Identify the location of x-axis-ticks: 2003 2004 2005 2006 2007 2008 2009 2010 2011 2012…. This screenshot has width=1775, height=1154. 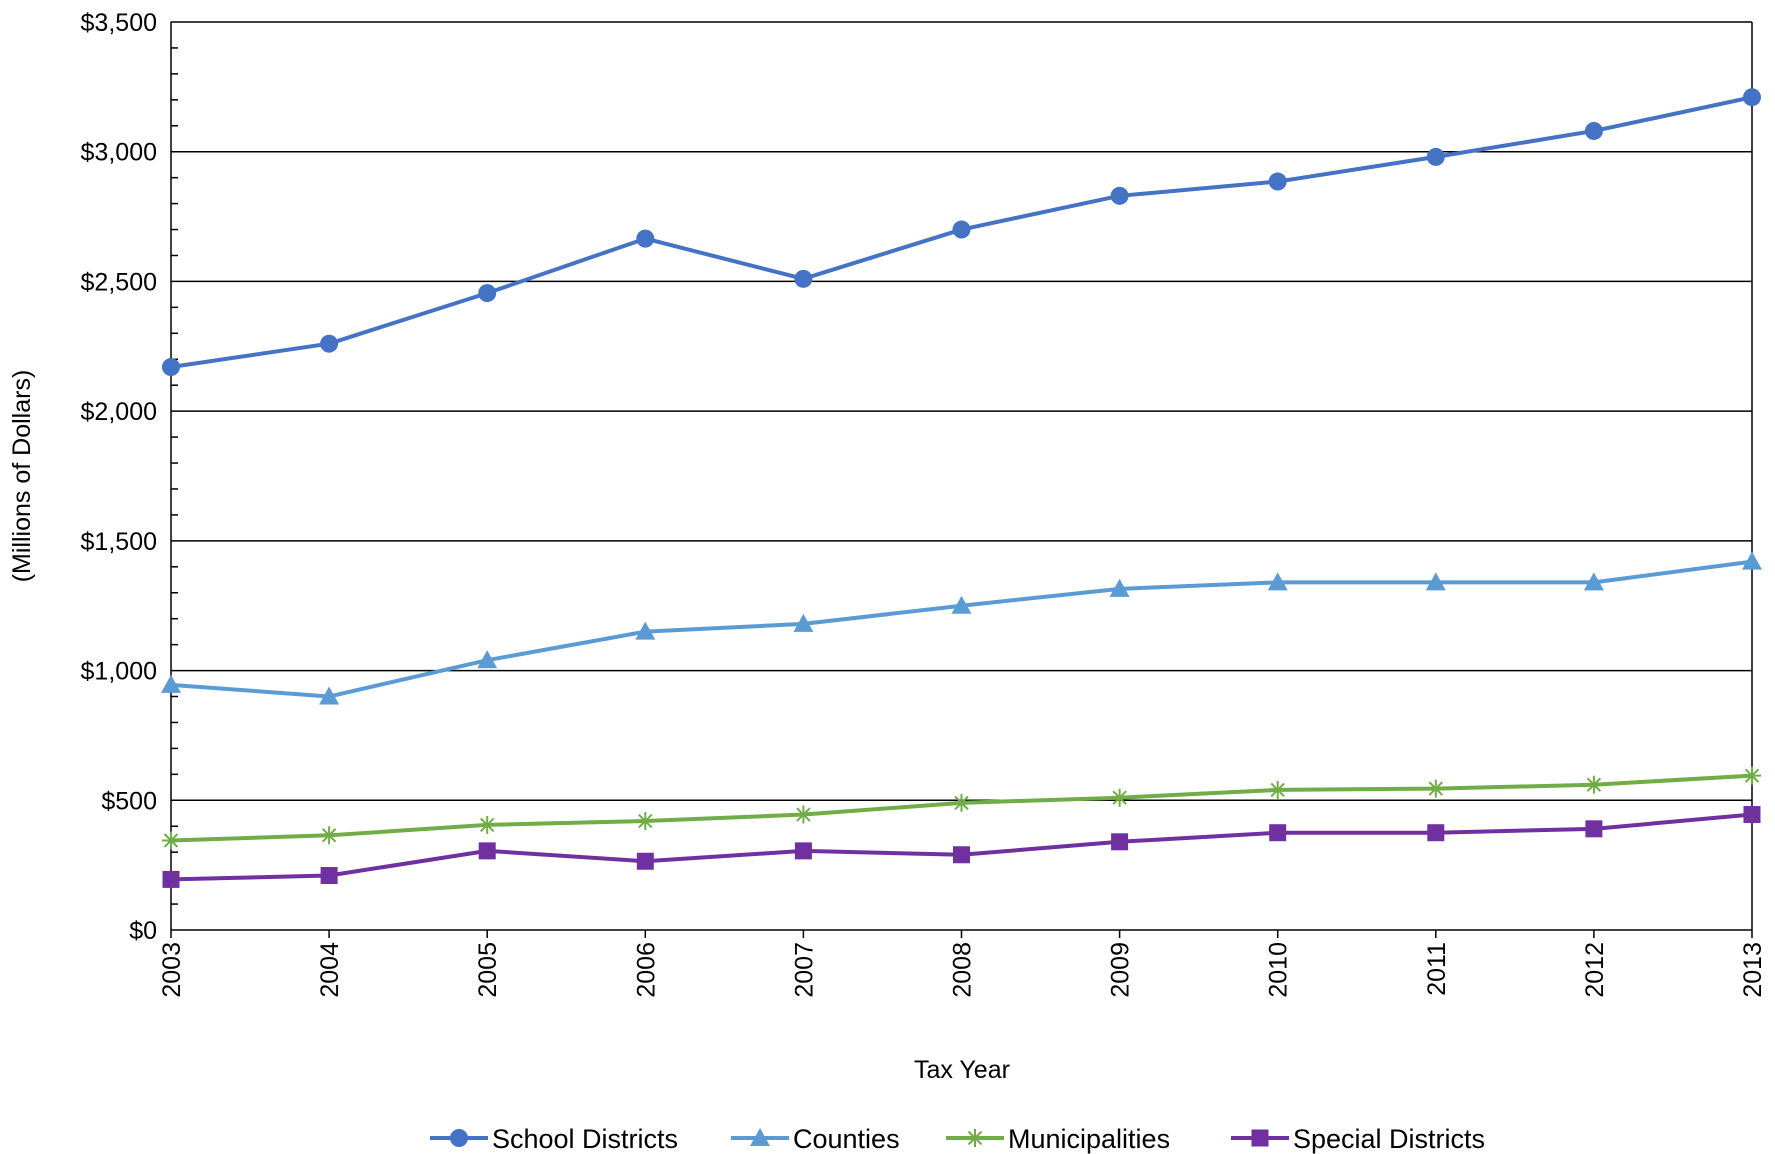
(962, 970).